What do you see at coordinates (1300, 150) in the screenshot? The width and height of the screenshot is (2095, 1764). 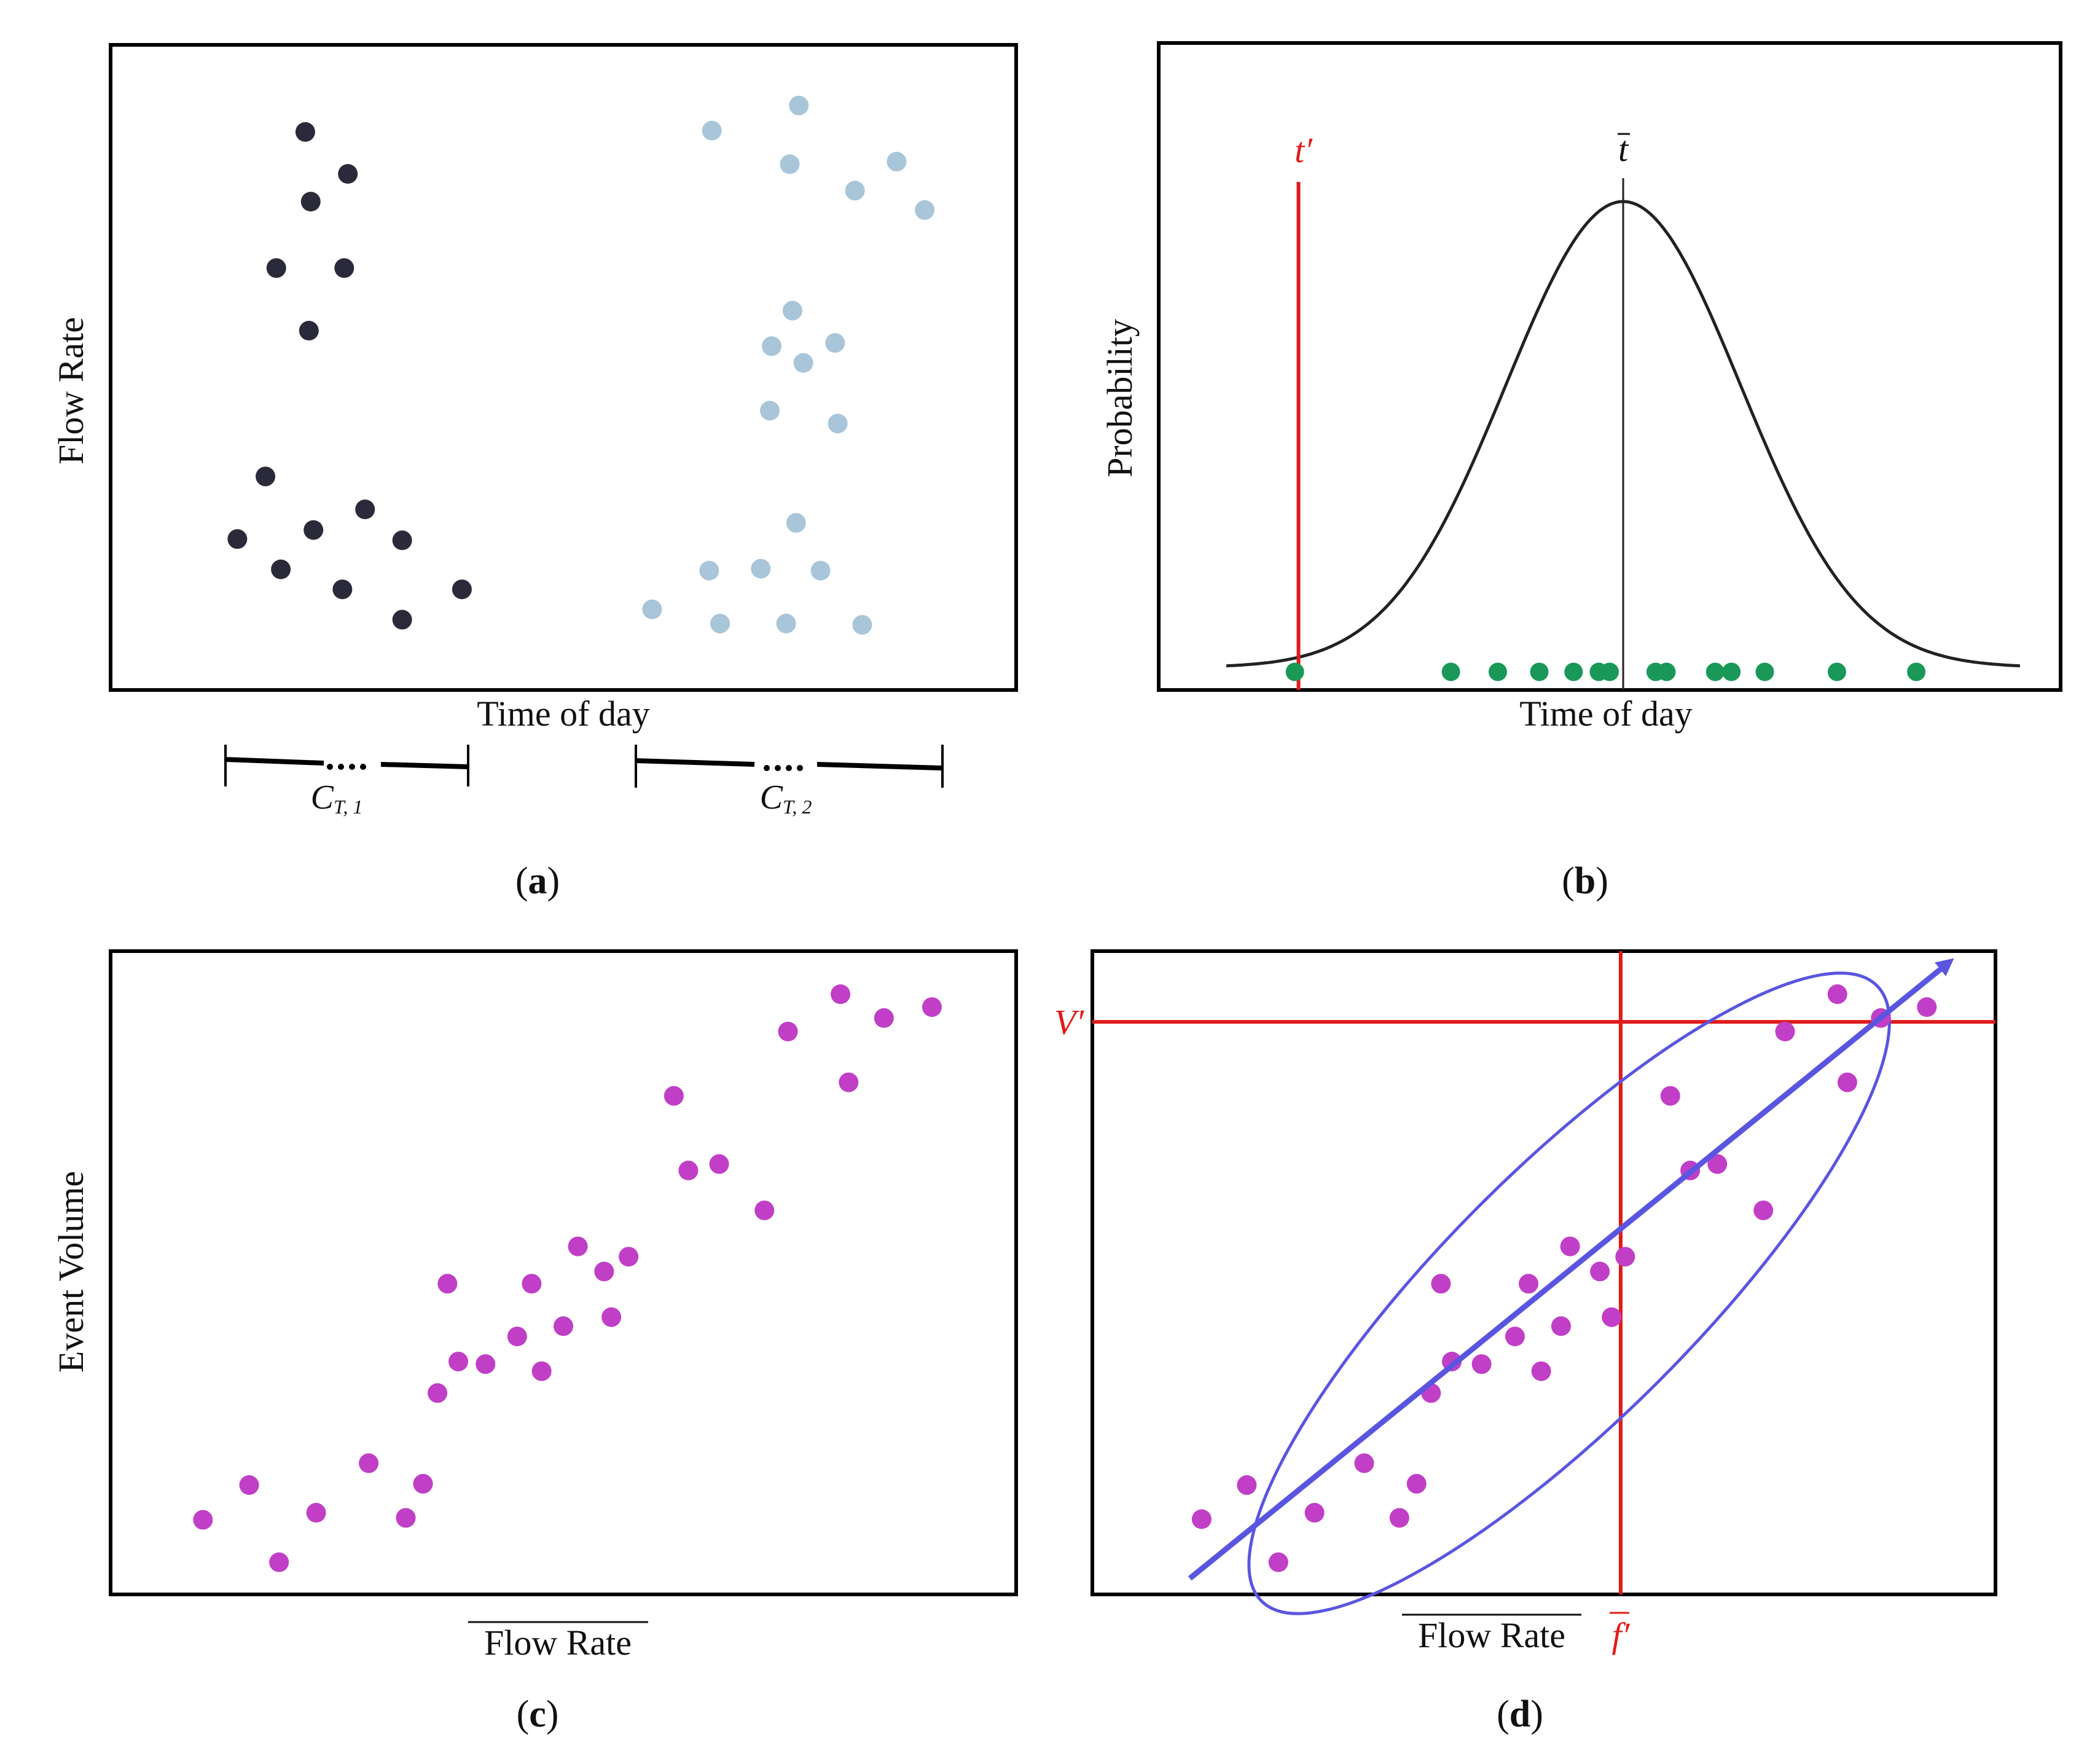 I see `t-prime-label-main: t` at bounding box center [1300, 150].